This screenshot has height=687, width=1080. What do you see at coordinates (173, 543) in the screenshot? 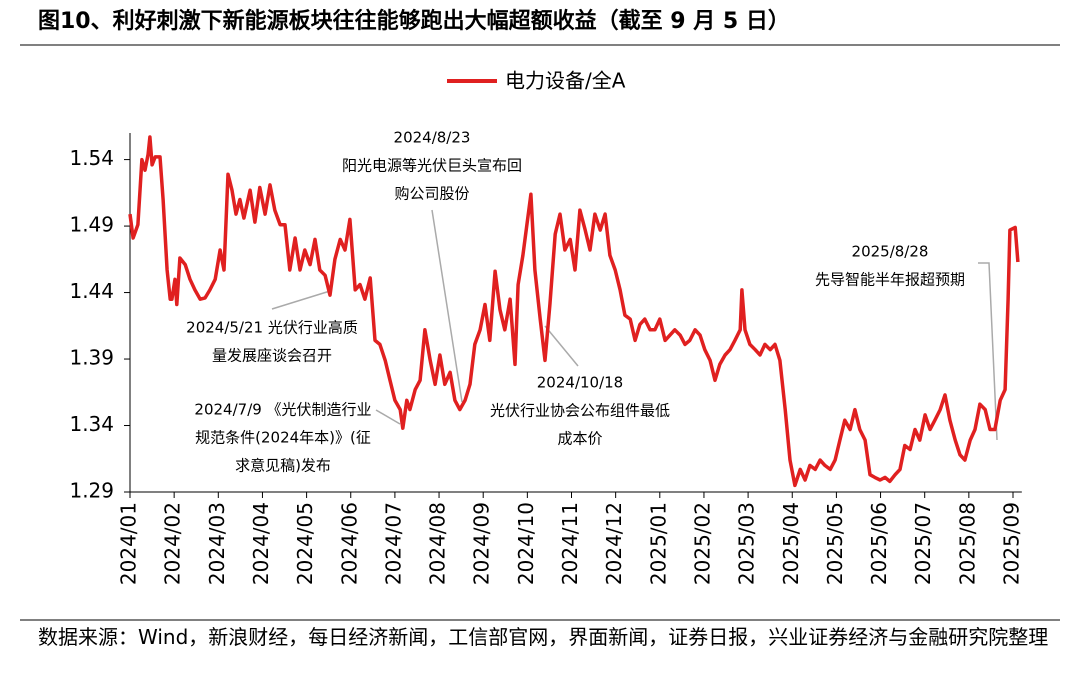
I see `x-tick-label: 2024/02` at bounding box center [173, 543].